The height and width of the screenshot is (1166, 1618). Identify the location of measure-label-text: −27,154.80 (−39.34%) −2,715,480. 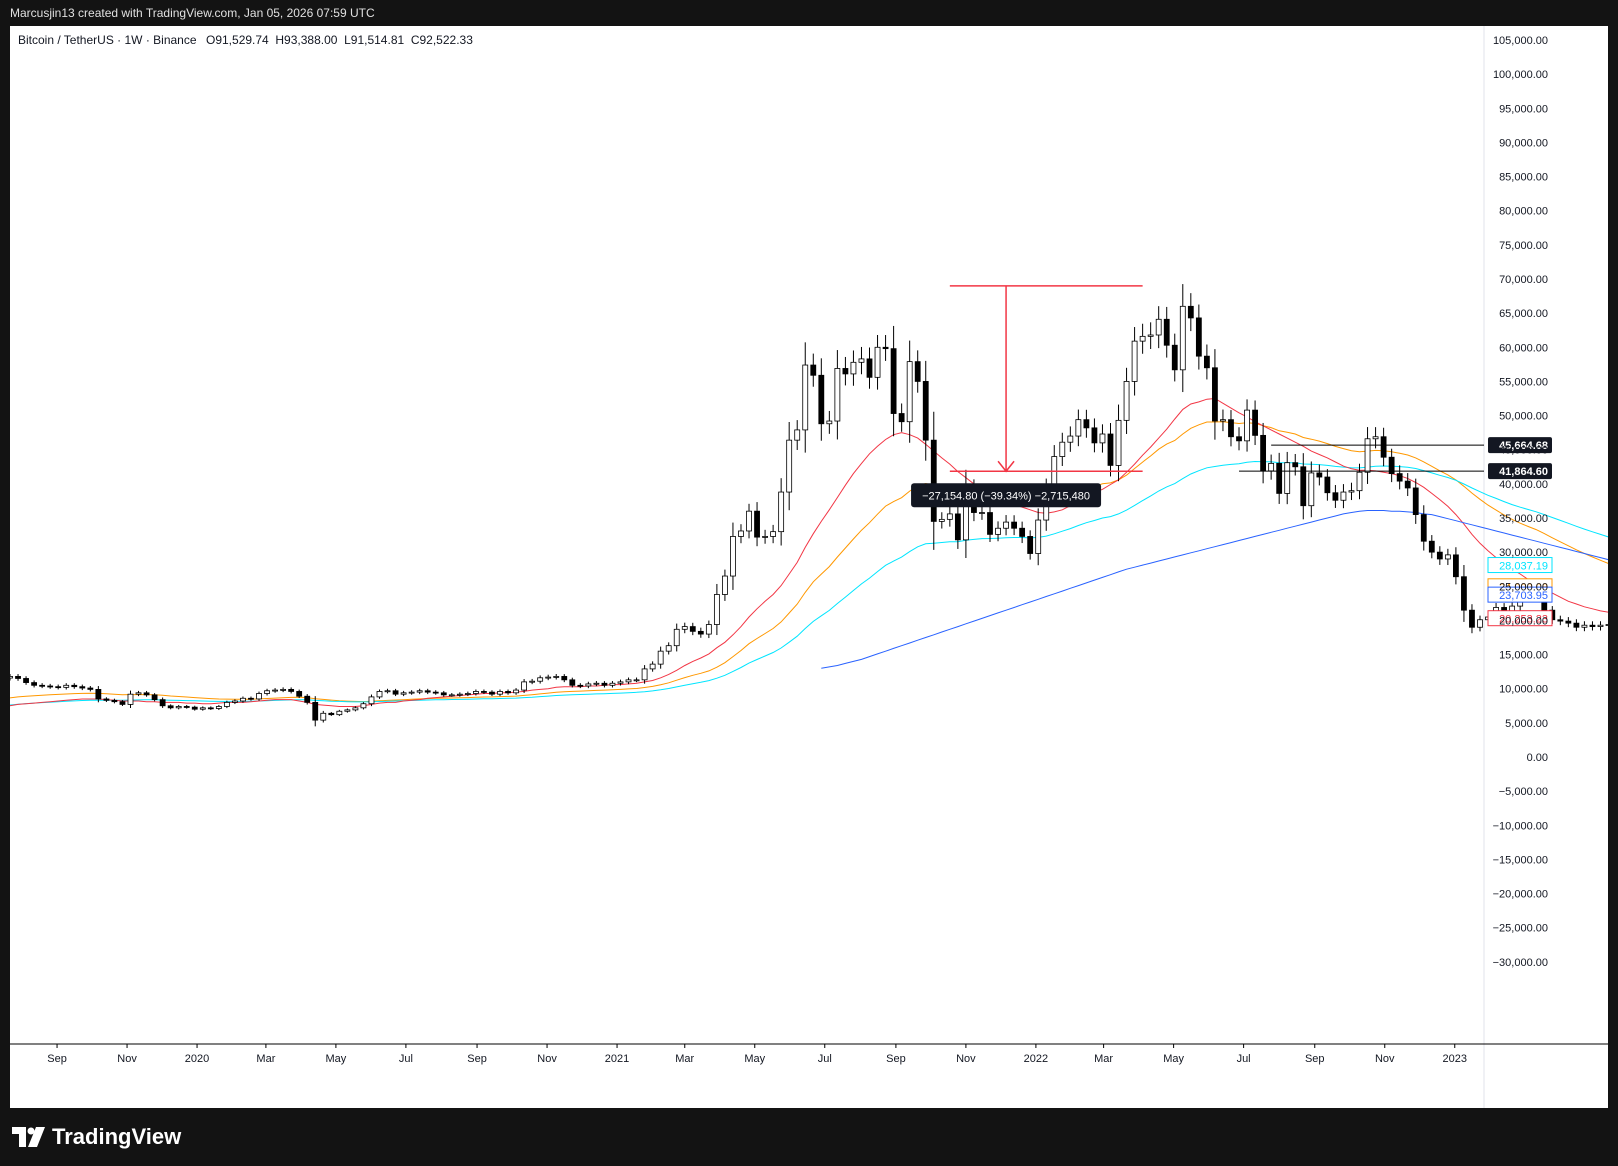
(1006, 496).